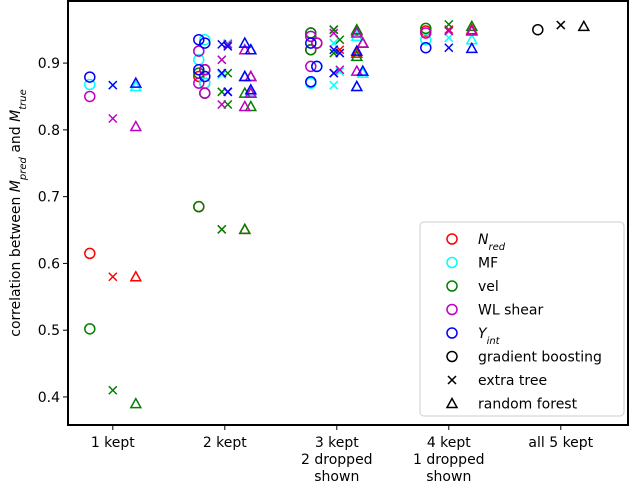 The width and height of the screenshot is (630, 489). What do you see at coordinates (49, 131) in the screenshot?
I see `y-tick-label: 0.8` at bounding box center [49, 131].